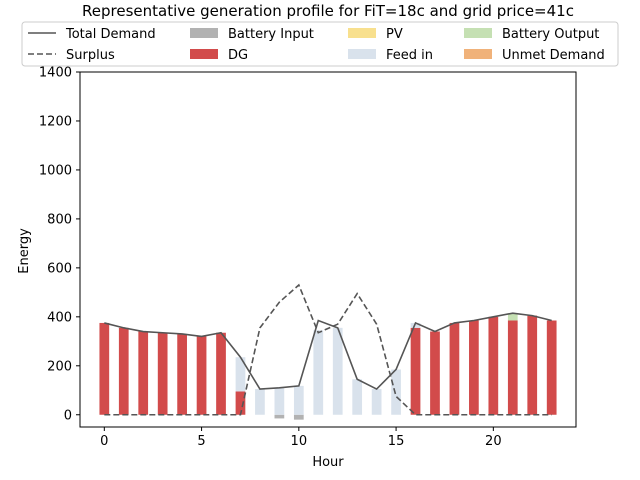 The width and height of the screenshot is (640, 480). Describe the element at coordinates (478, 54) in the screenshot. I see `legend-swatch-unmet-demand` at that location.